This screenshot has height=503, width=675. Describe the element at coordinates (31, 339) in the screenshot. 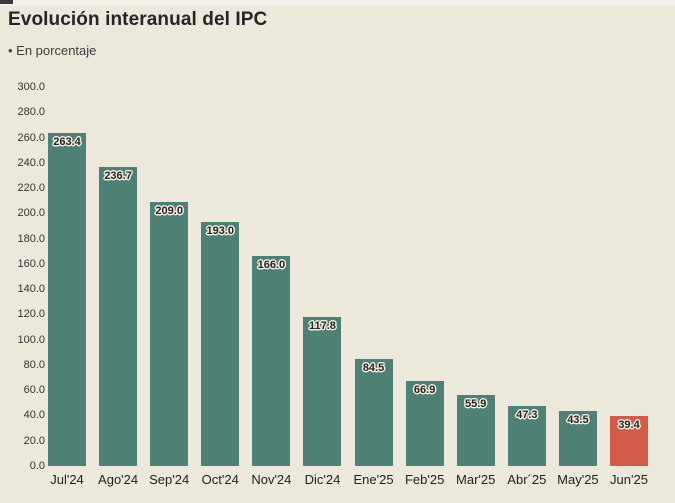

I see `y-axis-tick-label: 100.0` at that location.